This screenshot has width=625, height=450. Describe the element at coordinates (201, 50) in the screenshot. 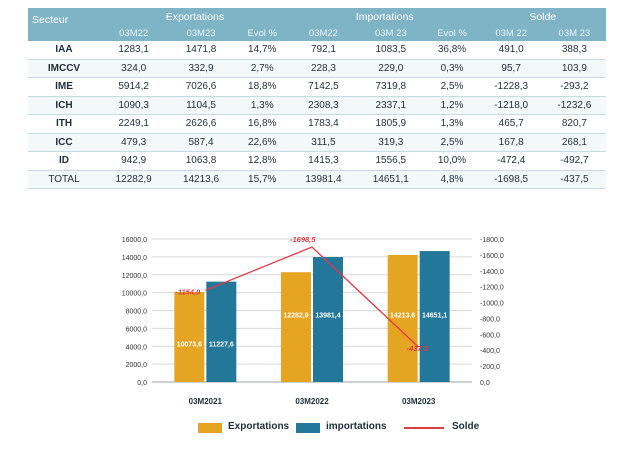

I see `cell-value: 1471,8` at that location.